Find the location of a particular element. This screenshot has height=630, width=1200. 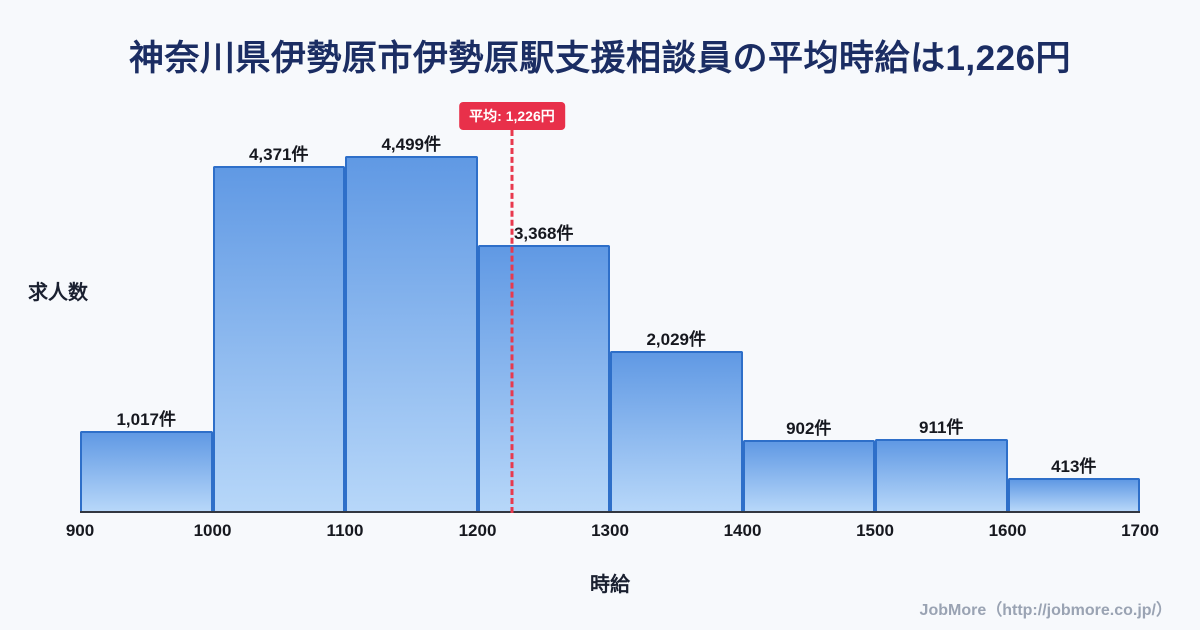

histogram-bar: 911件 is located at coordinates (941, 464).